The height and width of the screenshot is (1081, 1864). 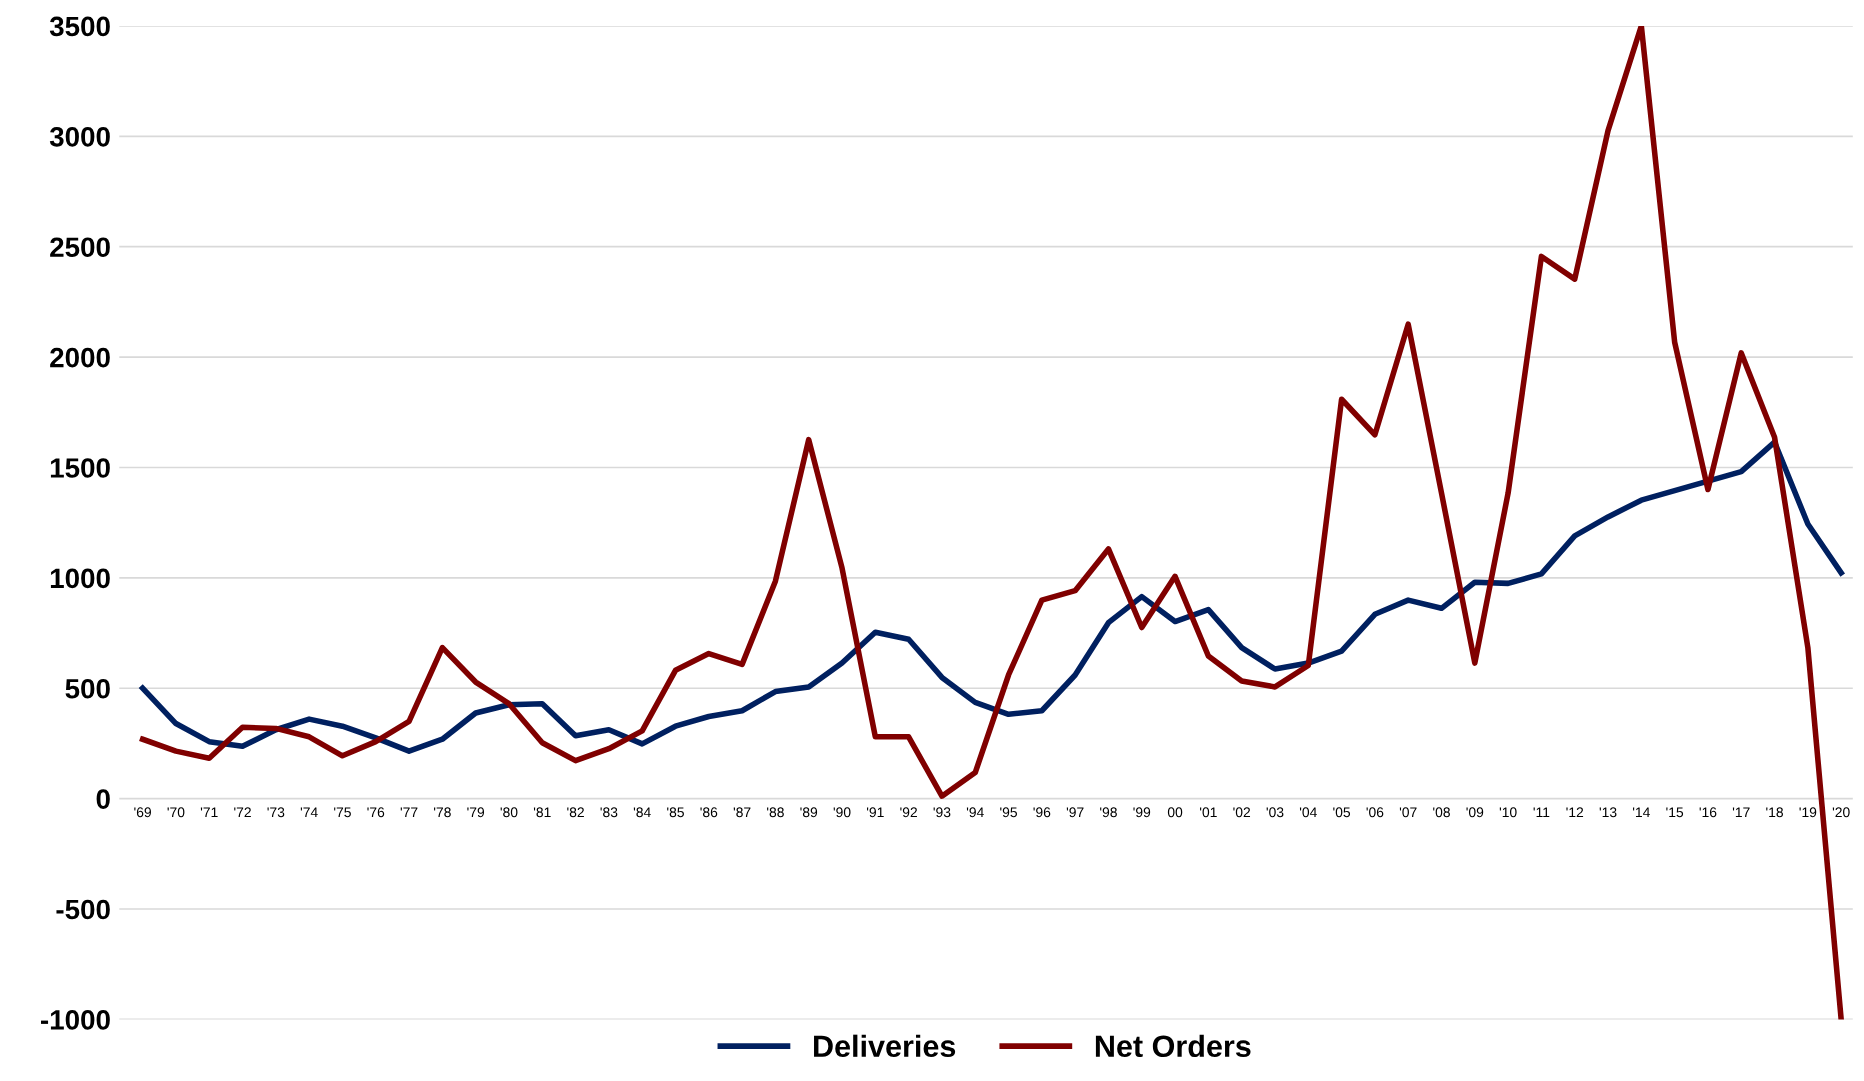 What do you see at coordinates (75, 1020) in the screenshot?
I see `y-tick-label: -1000` at bounding box center [75, 1020].